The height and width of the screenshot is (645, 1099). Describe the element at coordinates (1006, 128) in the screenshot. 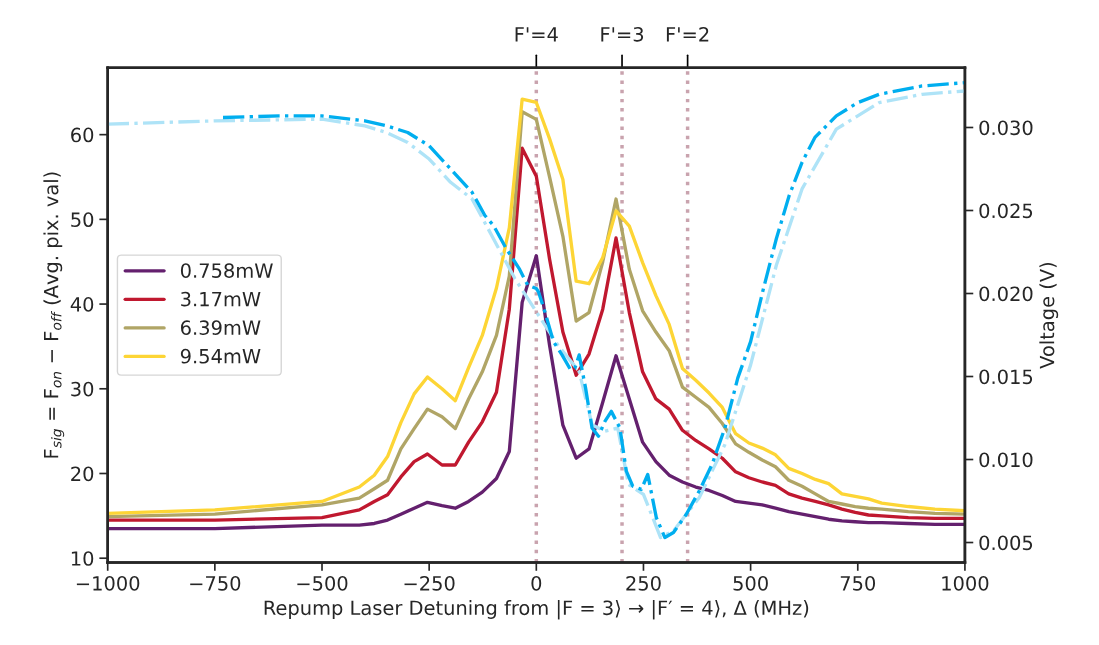

I see `y2-tick-label: 0.030` at that location.